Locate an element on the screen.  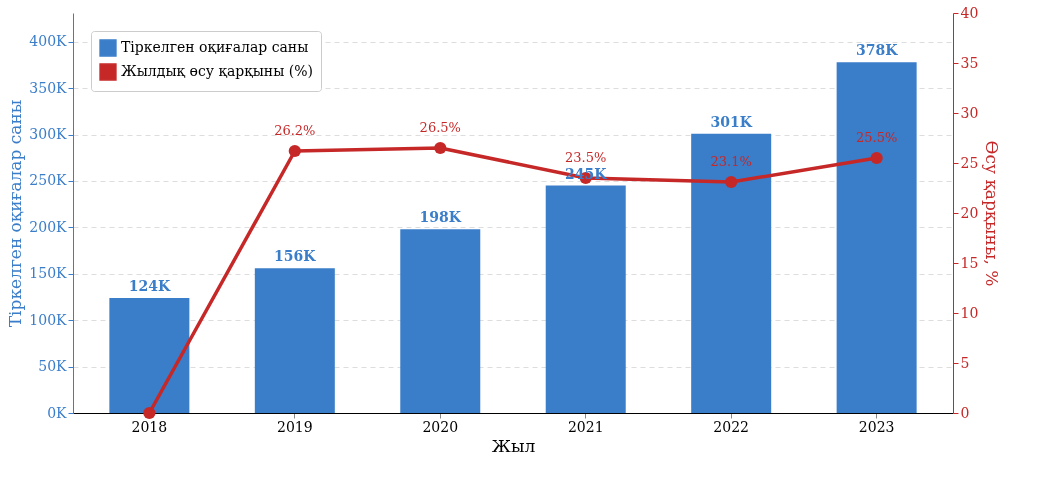
data-label: 26.5% is located at coordinates (440, 127).